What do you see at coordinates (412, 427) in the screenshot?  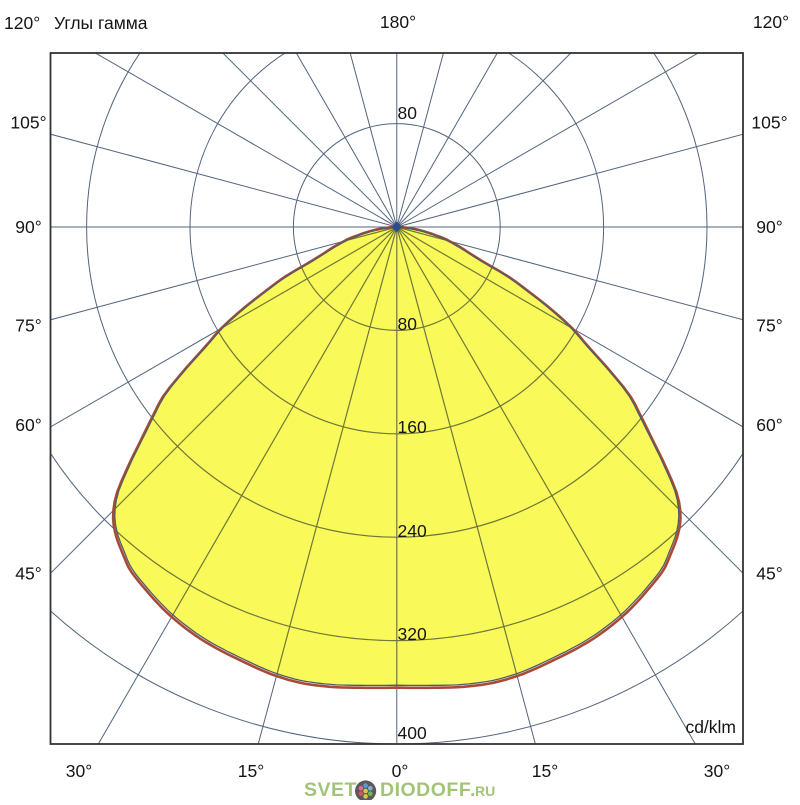 I see `svg-text: 160` at bounding box center [412, 427].